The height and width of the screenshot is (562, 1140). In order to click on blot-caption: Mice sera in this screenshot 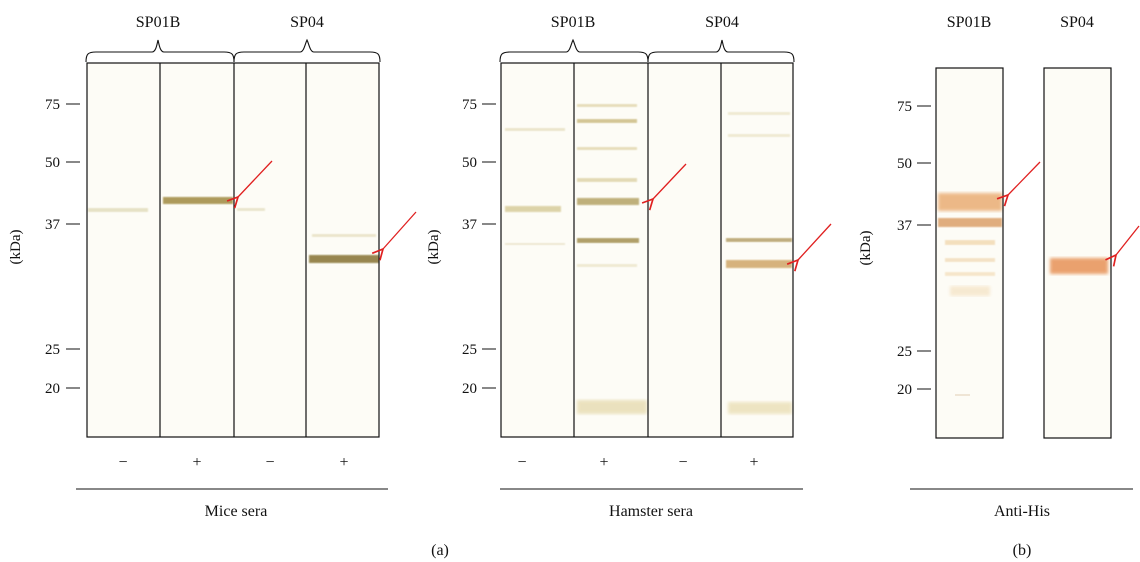, I will do `click(236, 511)`.